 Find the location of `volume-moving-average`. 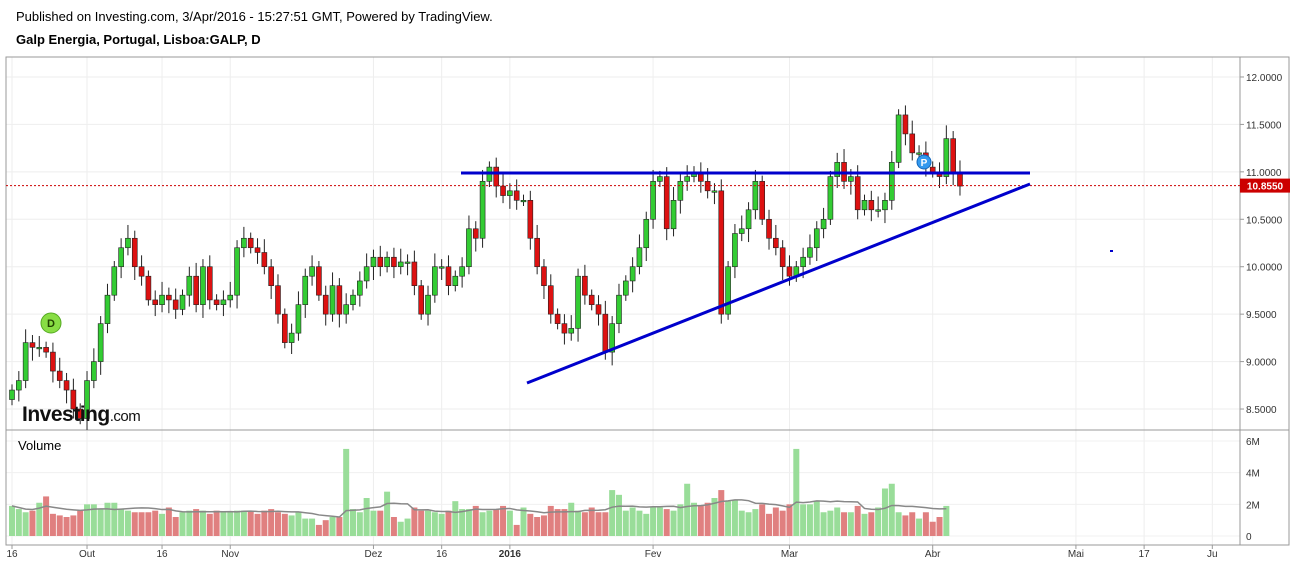

volume-moving-average is located at coordinates (479, 508).